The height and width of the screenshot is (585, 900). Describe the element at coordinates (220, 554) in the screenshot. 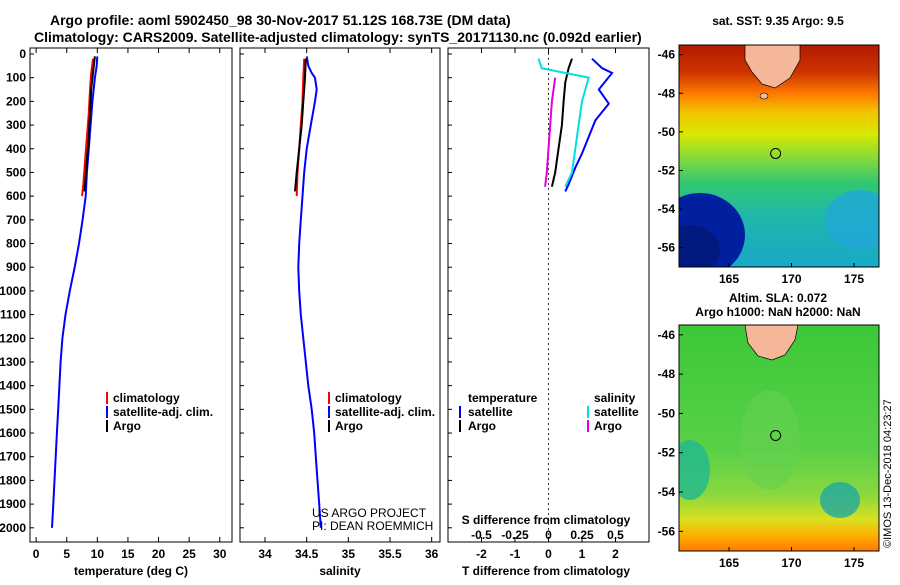

I see `x-tick-label: 30` at that location.